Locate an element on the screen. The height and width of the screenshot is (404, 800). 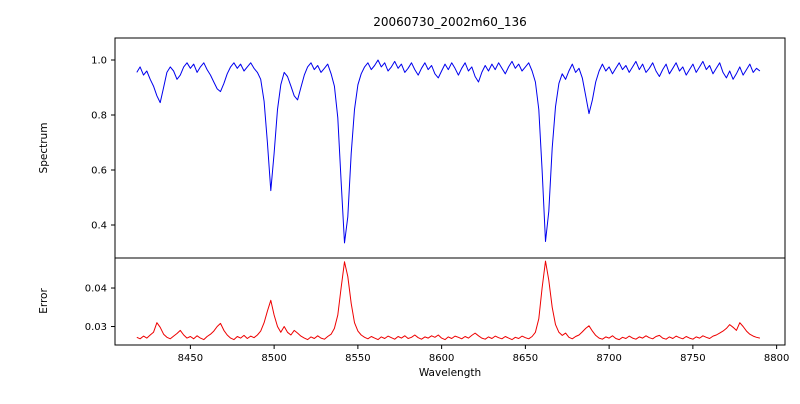
x-tick-label: 8650 is located at coordinates (525, 358).